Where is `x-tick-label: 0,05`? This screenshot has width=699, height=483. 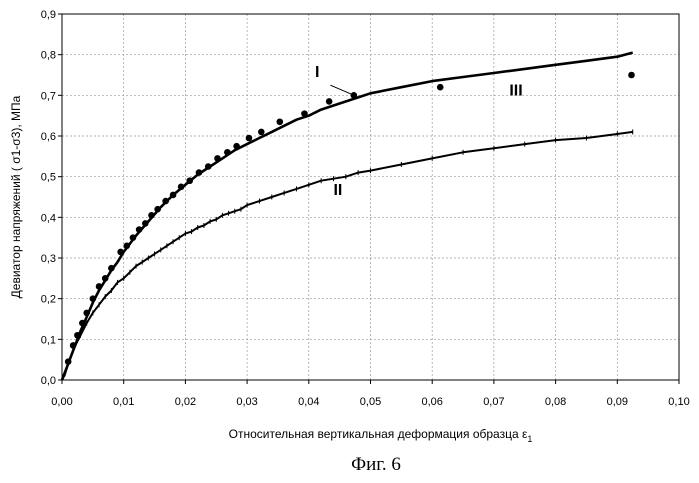
x-tick-label: 0,05 is located at coordinates (370, 402).